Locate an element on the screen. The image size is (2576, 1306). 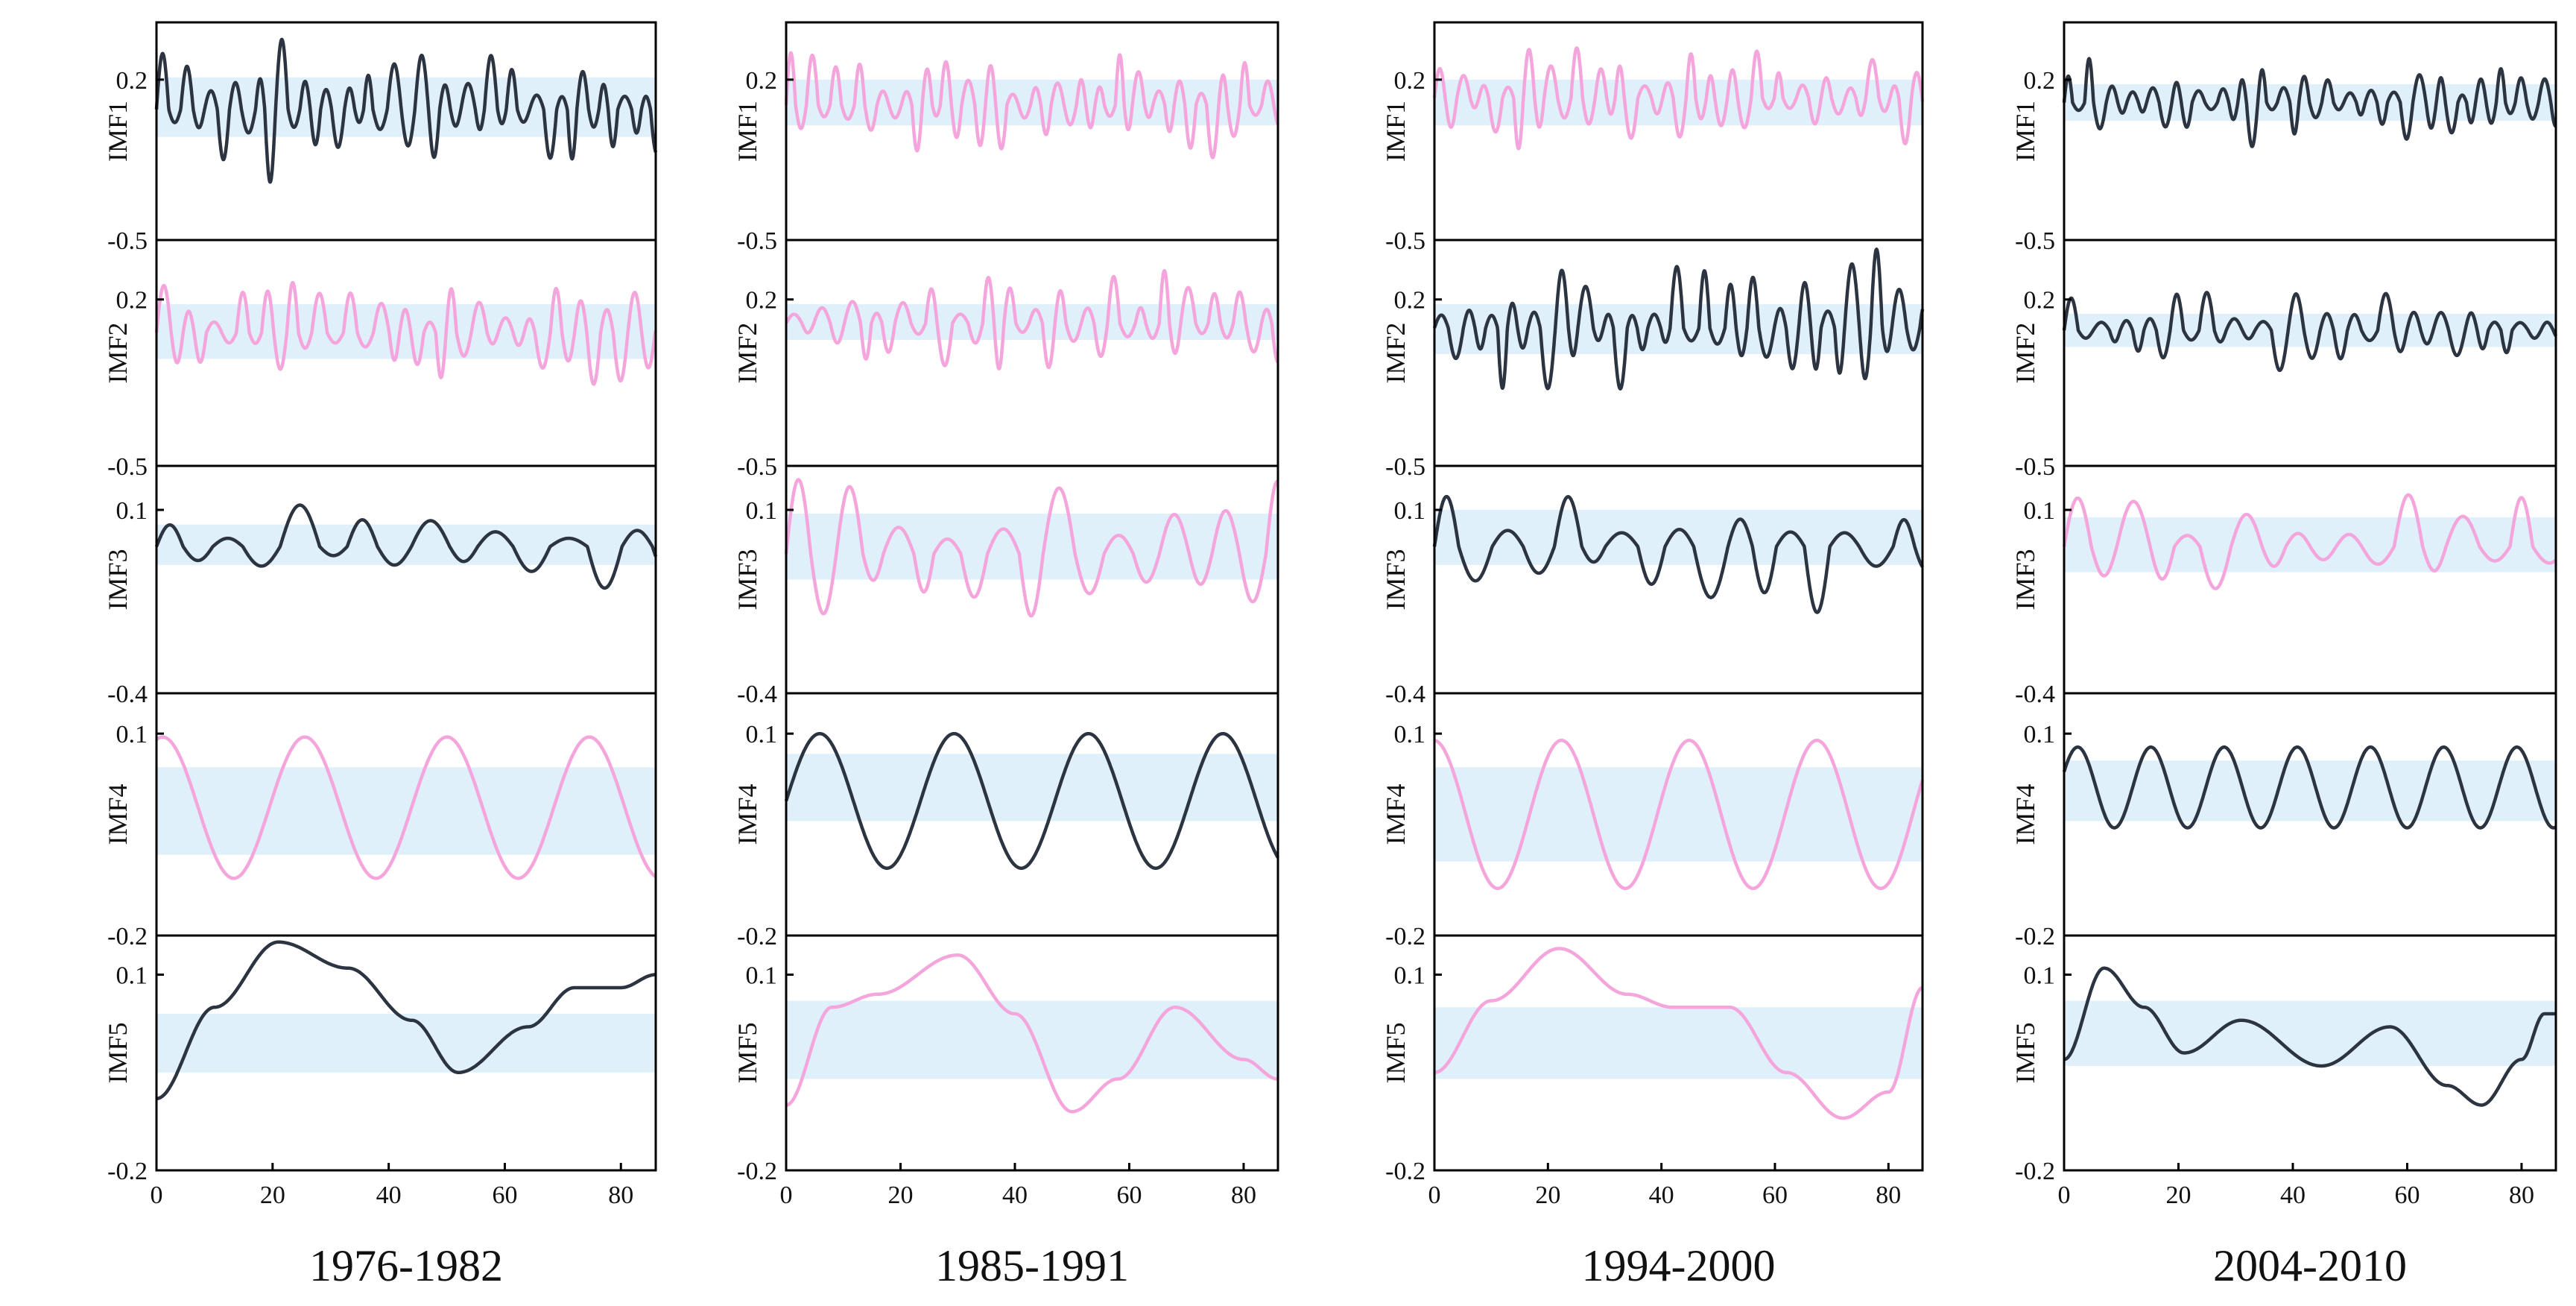
x-tick-label: 60 is located at coordinates (1775, 1195).